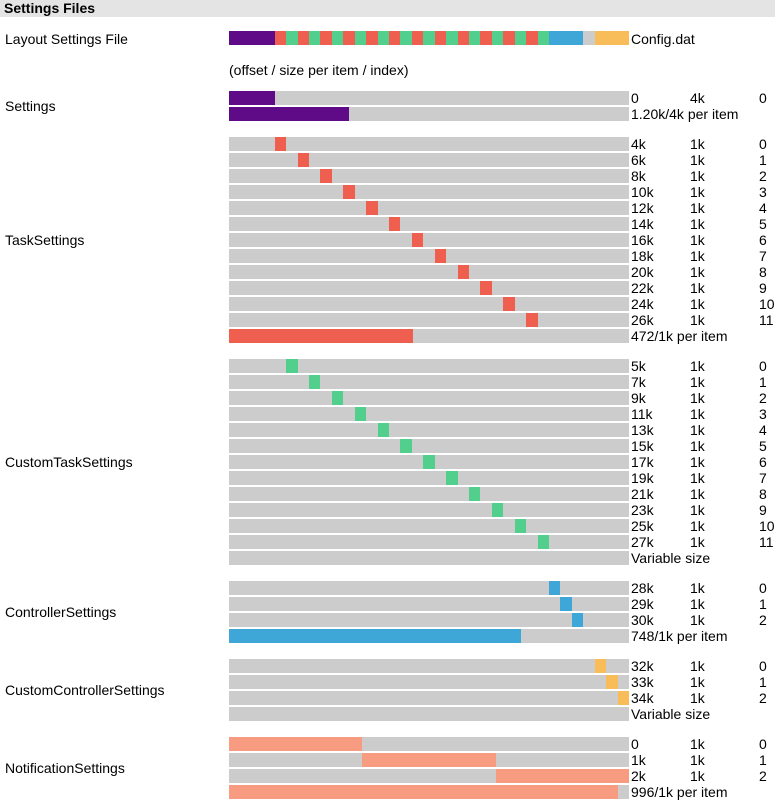 The image size is (775, 803). I want to click on item-offset: 20k, so click(642, 272).